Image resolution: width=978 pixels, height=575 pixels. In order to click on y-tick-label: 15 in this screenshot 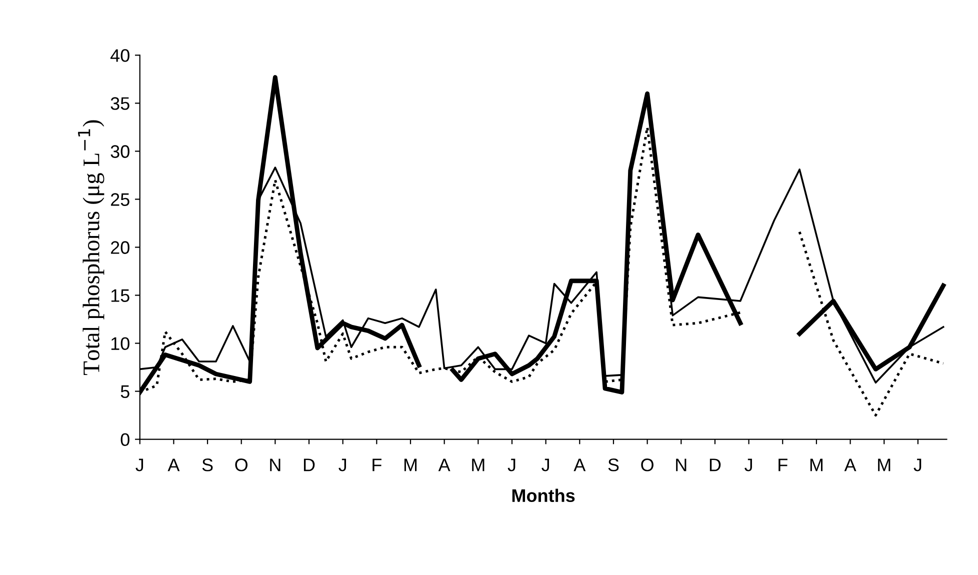, I will do `click(120, 295)`.